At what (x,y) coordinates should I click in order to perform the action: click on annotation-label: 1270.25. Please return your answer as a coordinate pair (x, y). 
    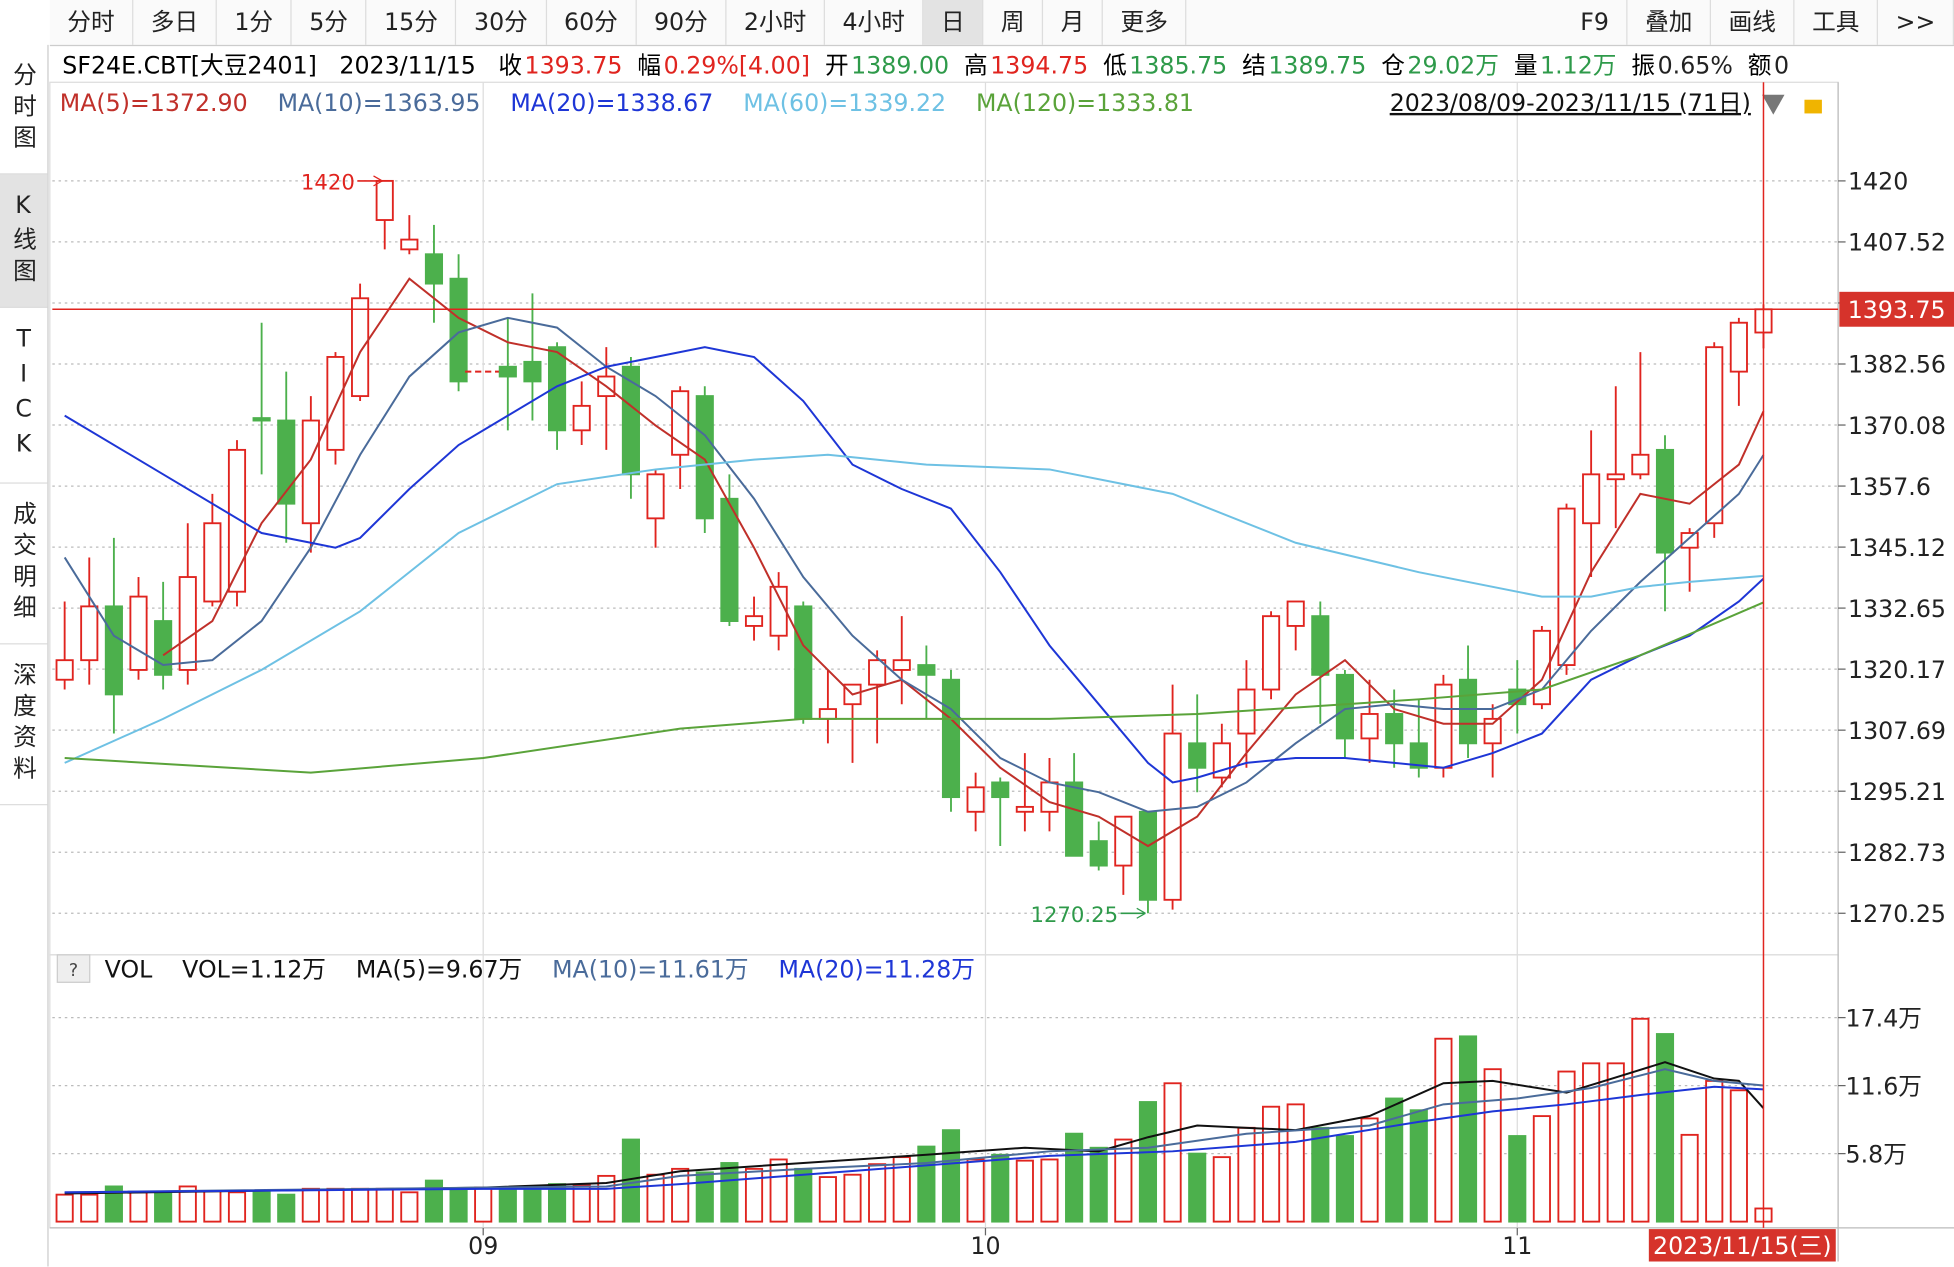
    Looking at the image, I should click on (1075, 914).